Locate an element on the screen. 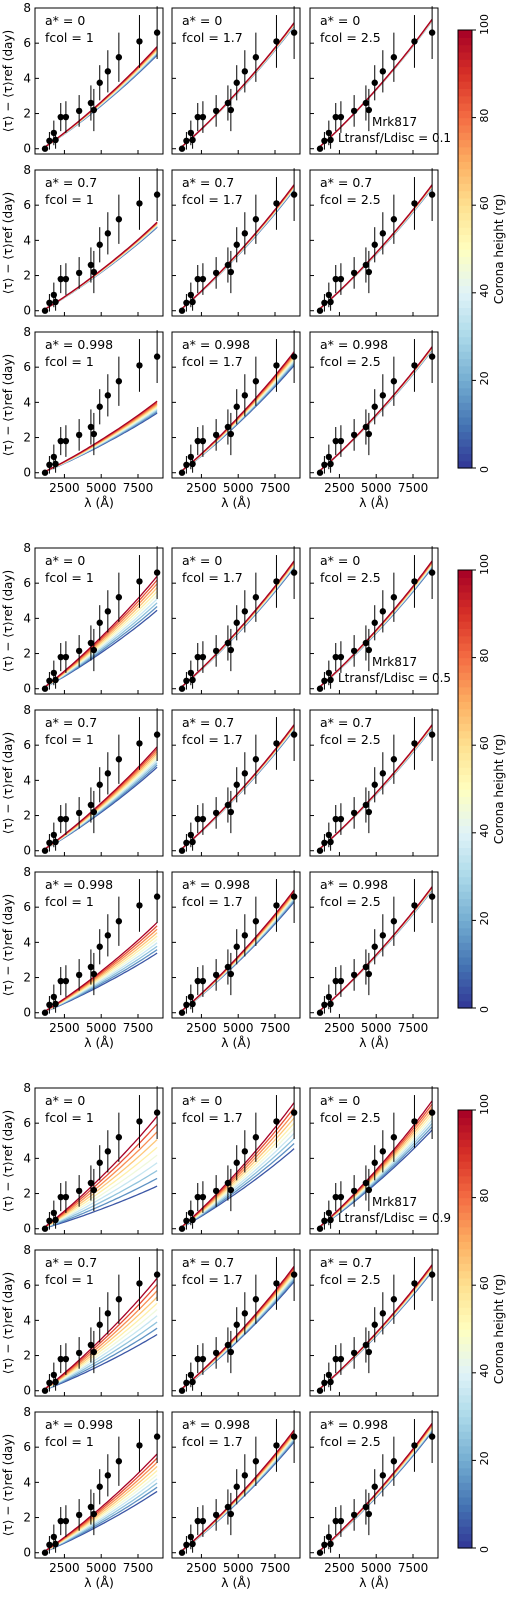 The image size is (520, 1612). x-axis-label: λ (Å) is located at coordinates (374, 1582).